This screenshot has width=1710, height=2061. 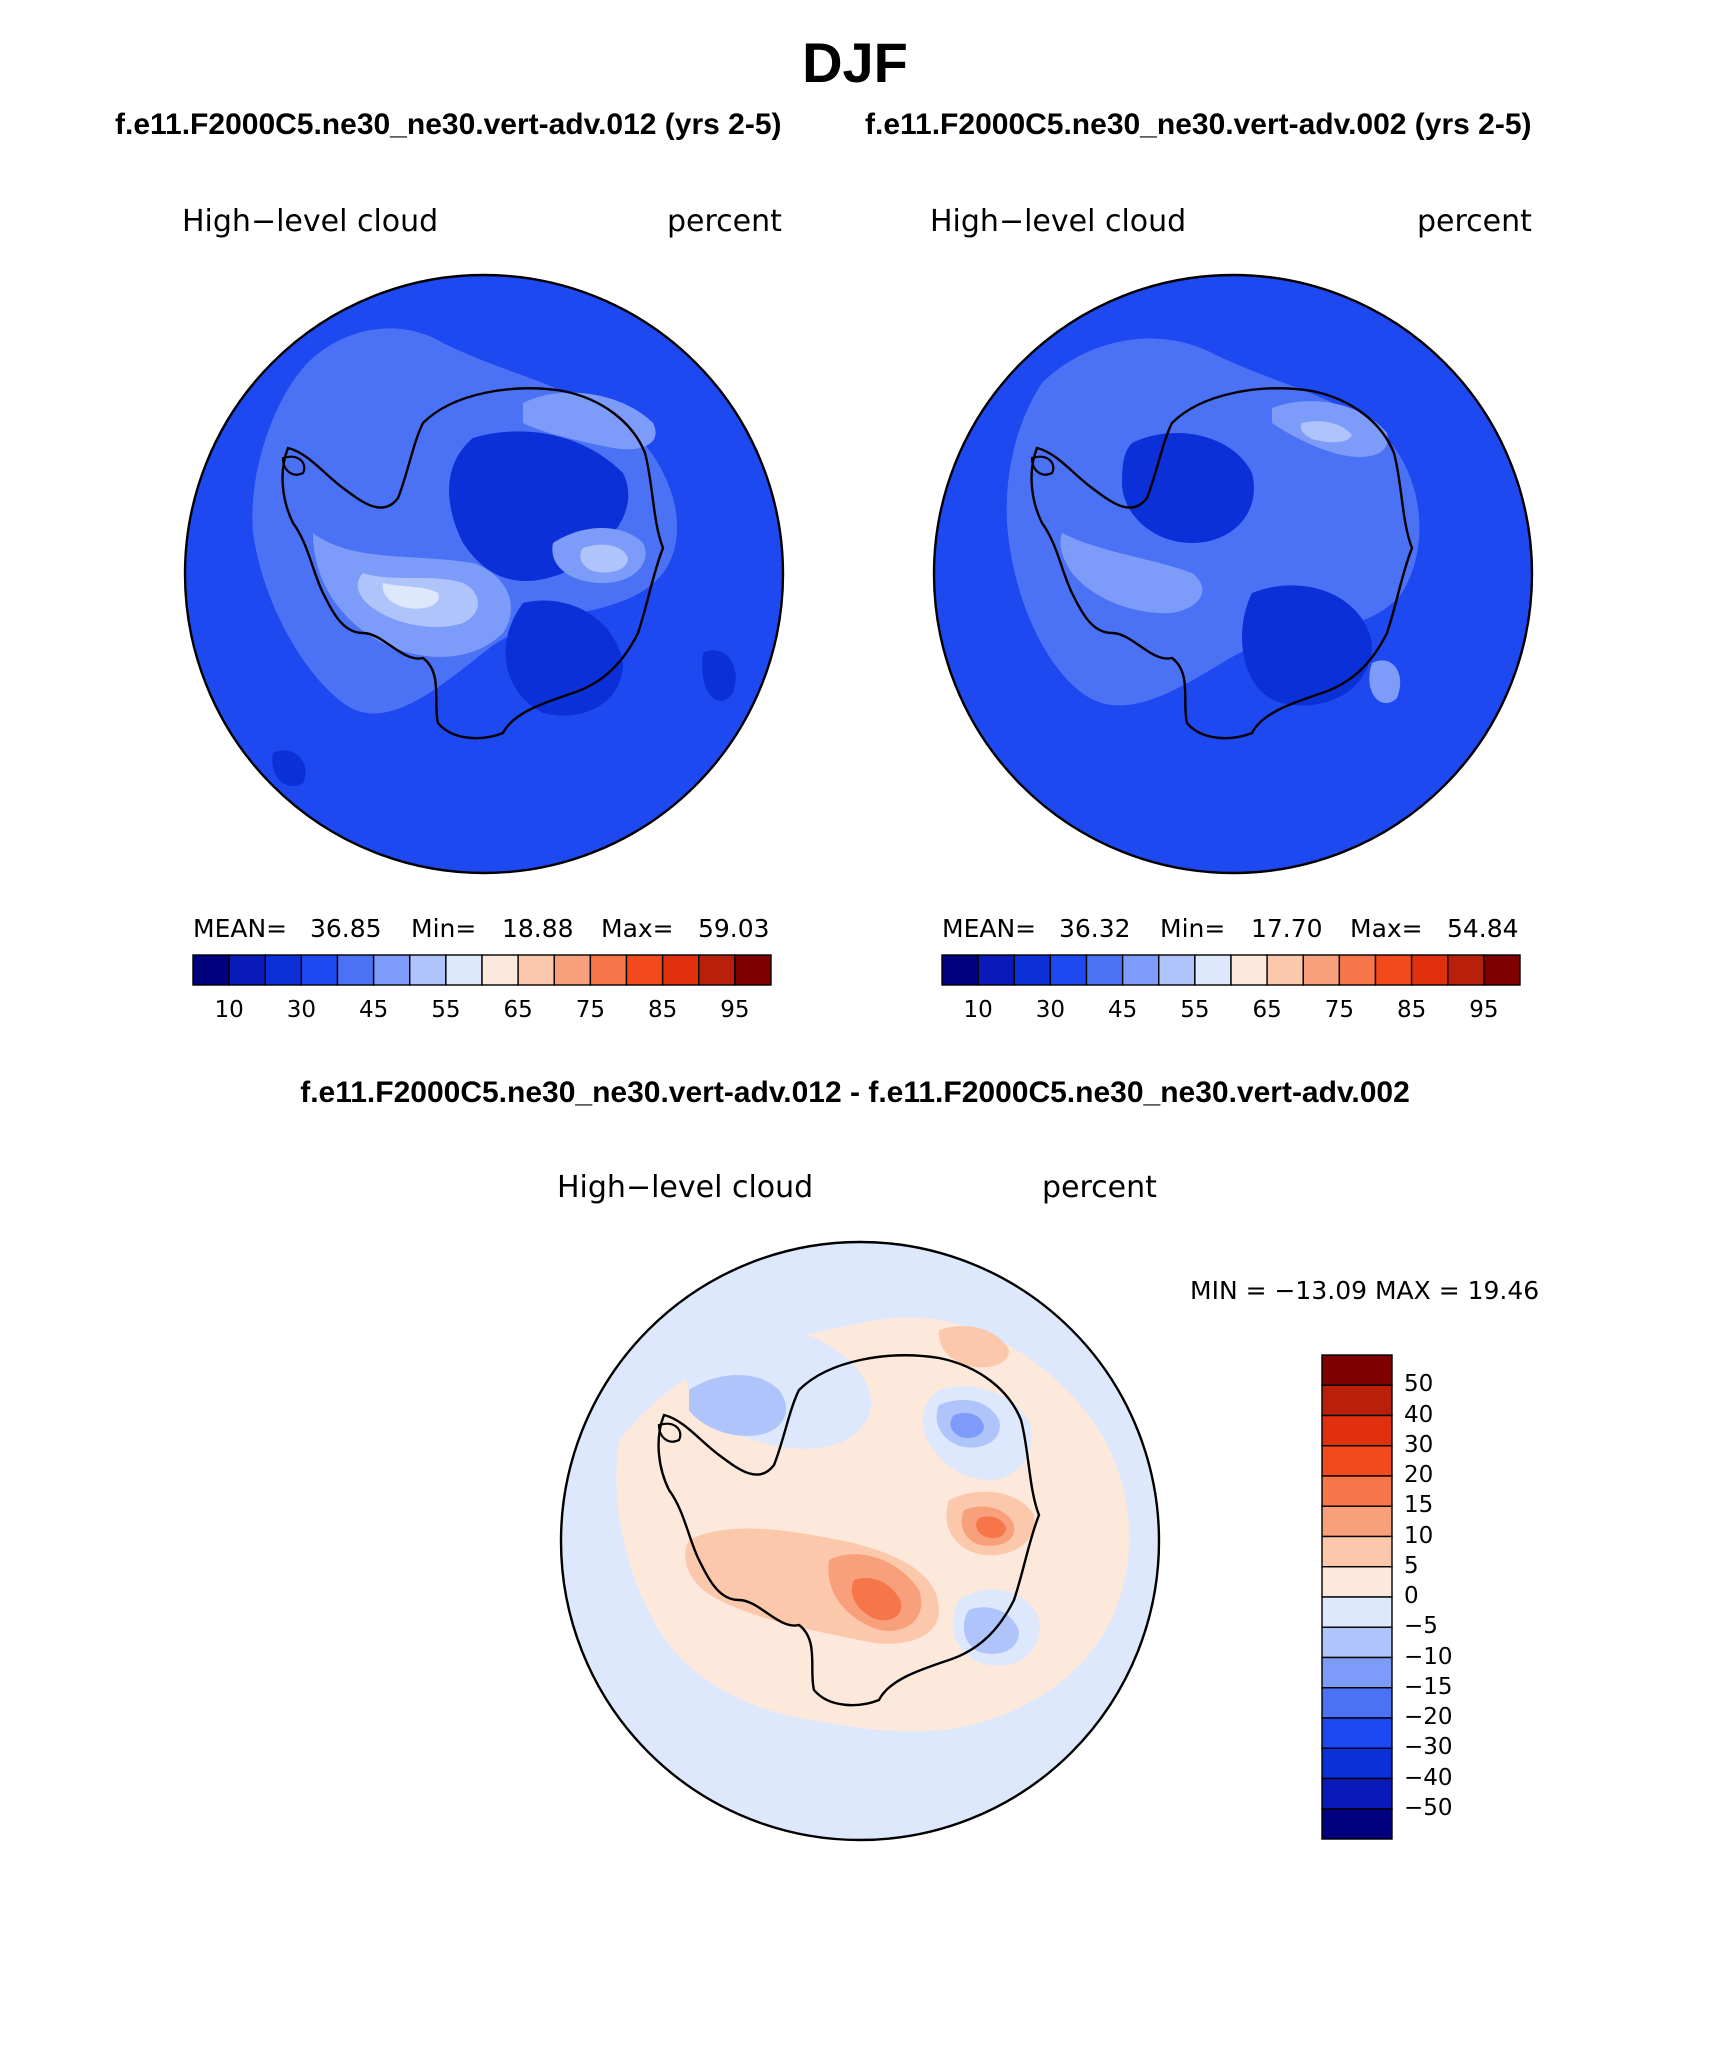 I want to click on page-title: DJF, so click(x=855, y=62).